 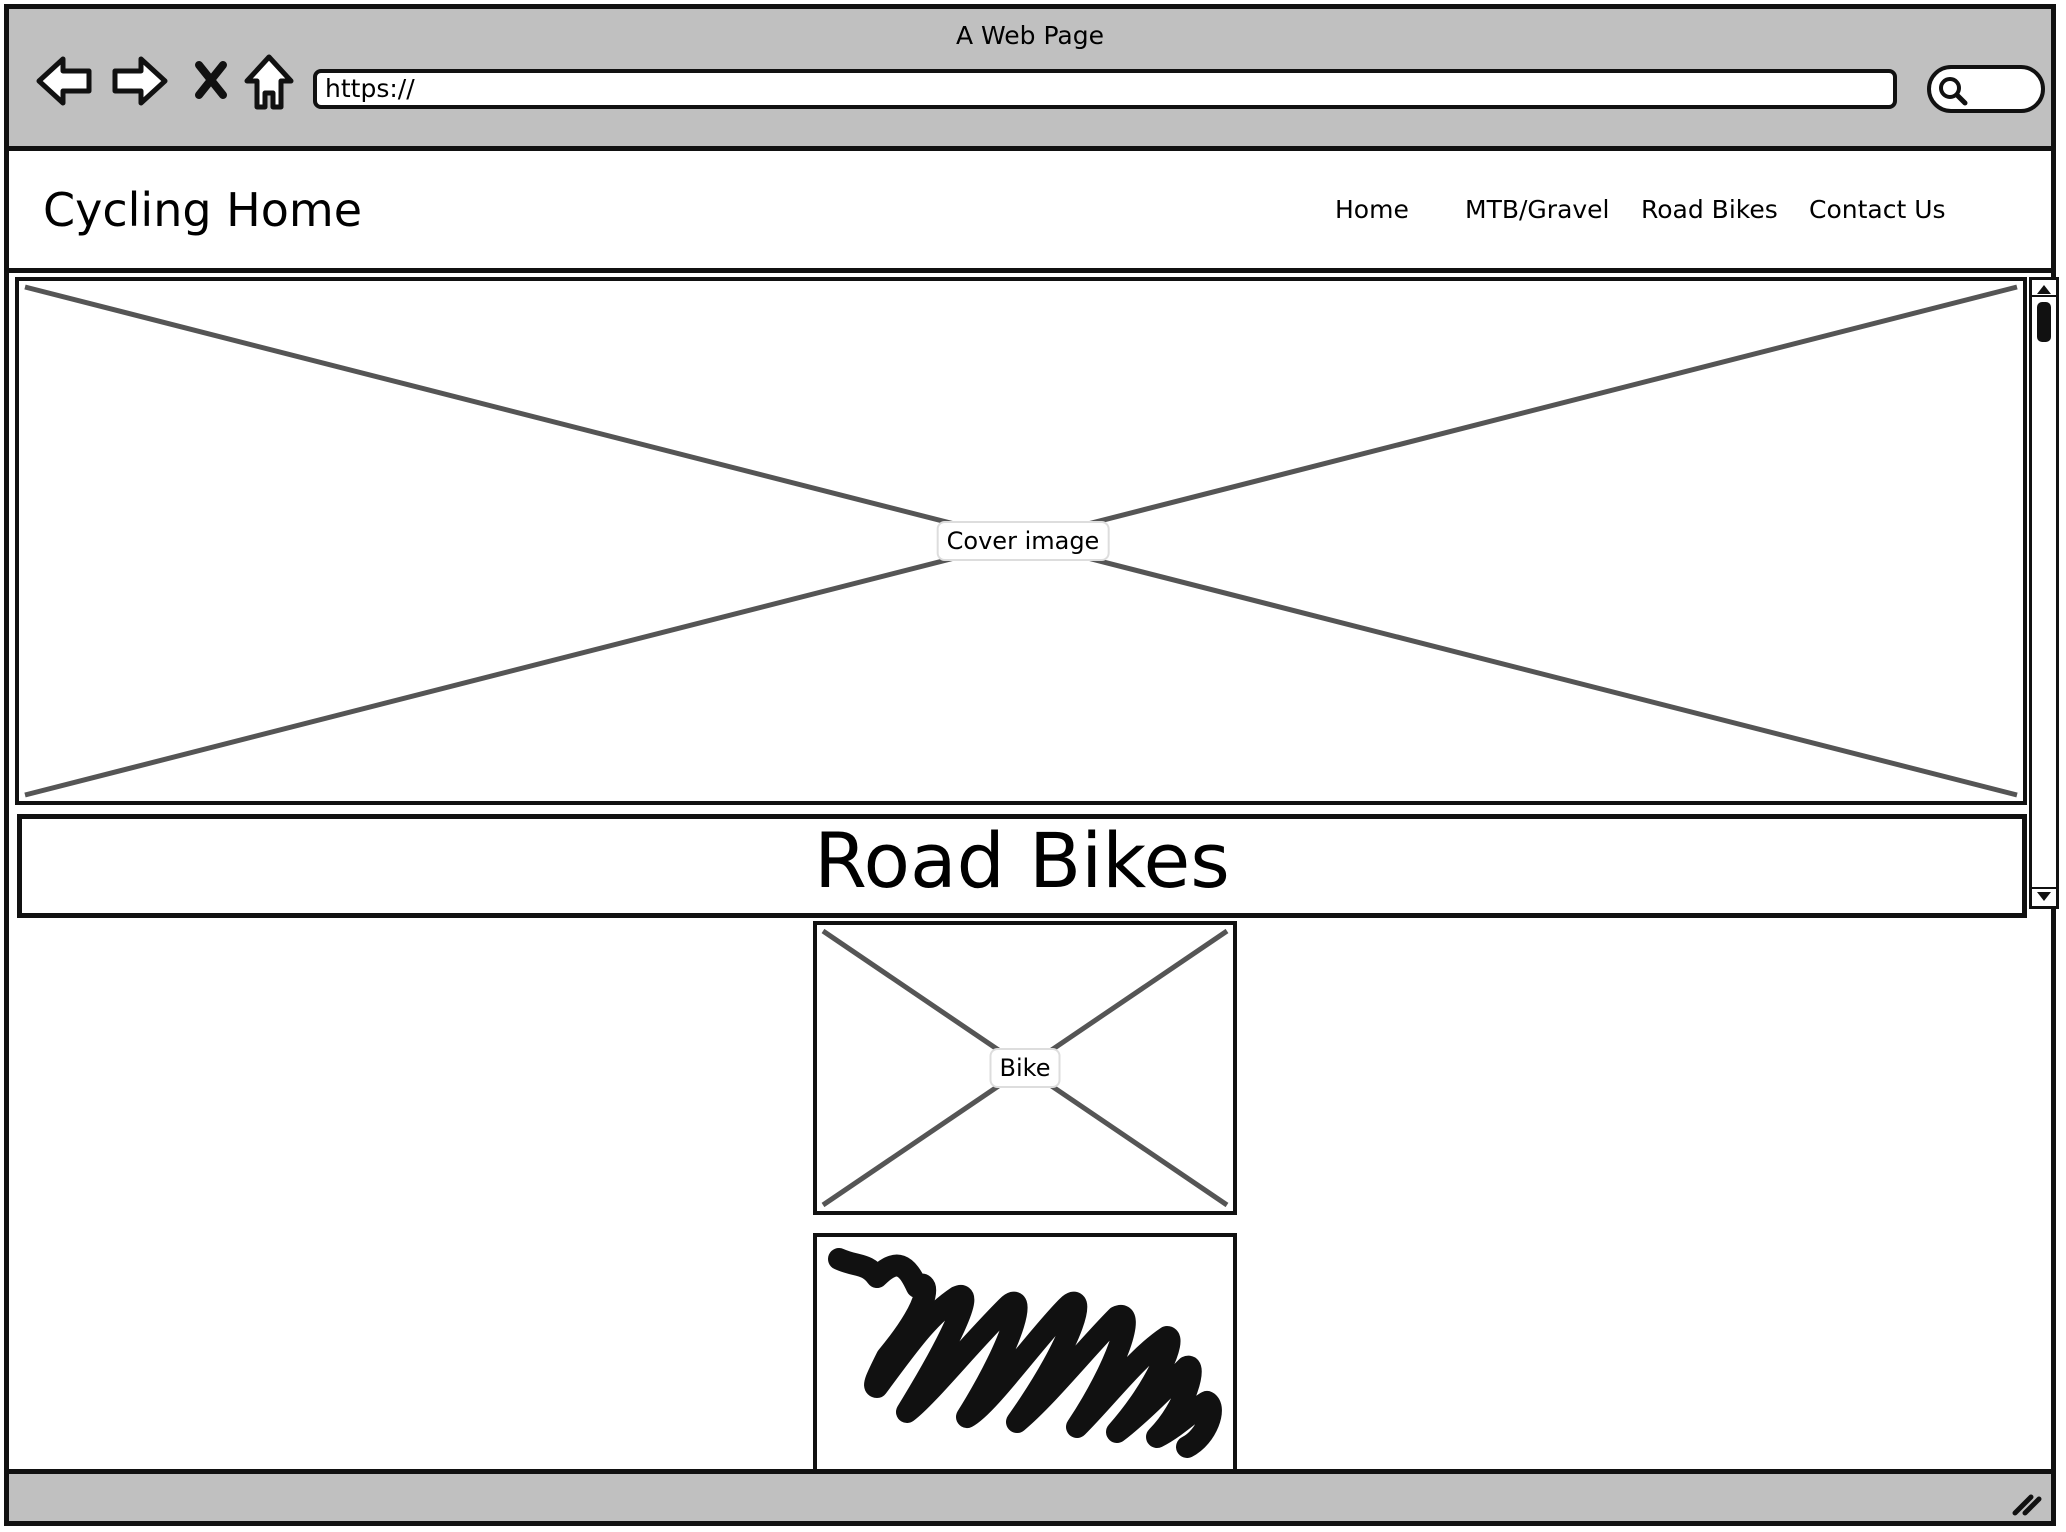 I want to click on page-scrollbar, so click(x=2044, y=593).